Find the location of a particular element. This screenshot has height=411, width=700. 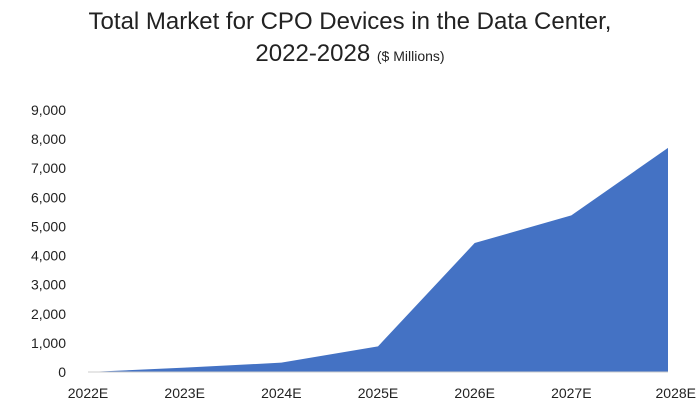

y-tick-label: 8,000 is located at coordinates (48, 139).